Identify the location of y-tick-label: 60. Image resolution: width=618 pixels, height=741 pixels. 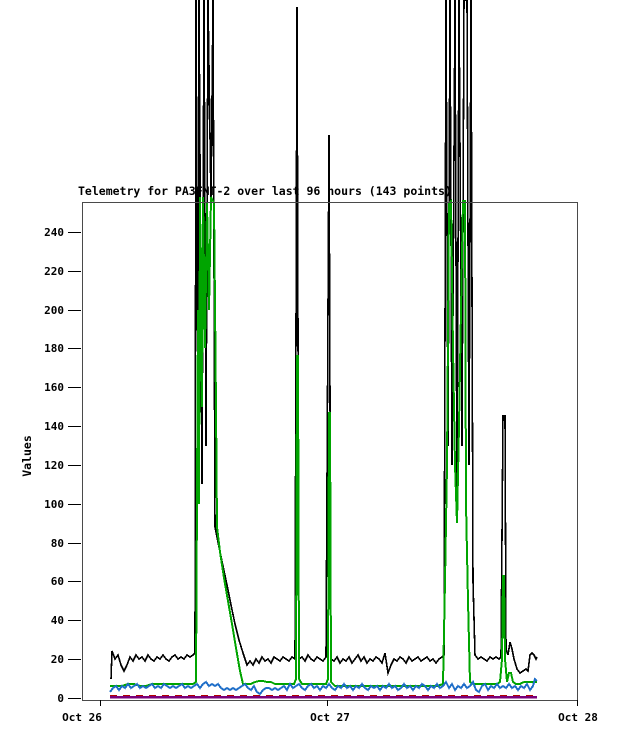
(57, 581).